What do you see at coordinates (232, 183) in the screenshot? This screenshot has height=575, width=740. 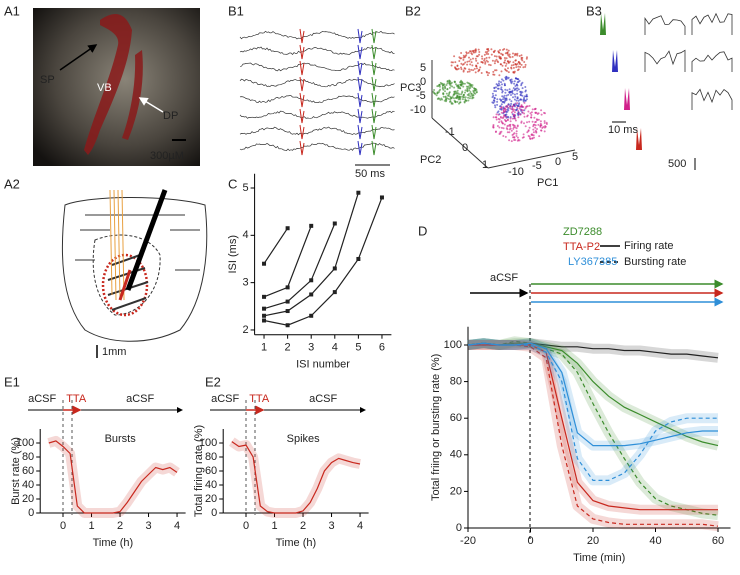 I see `panel-label: C` at bounding box center [232, 183].